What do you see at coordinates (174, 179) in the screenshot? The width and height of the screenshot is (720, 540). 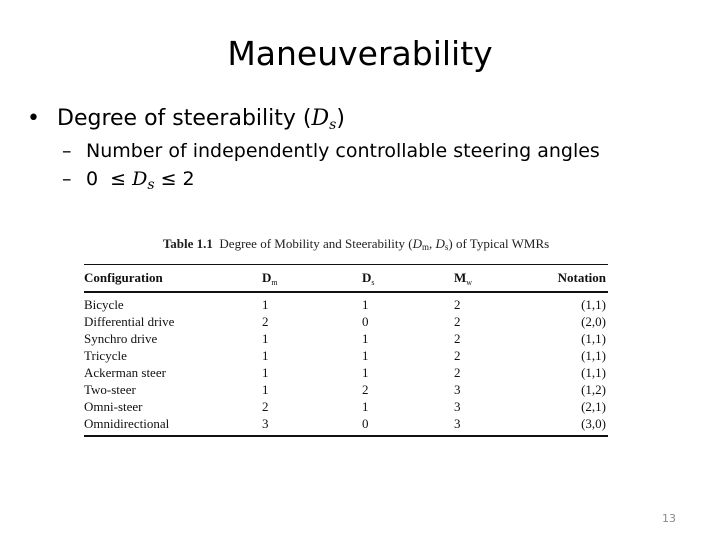 I see `expr-right: ≤ 2` at bounding box center [174, 179].